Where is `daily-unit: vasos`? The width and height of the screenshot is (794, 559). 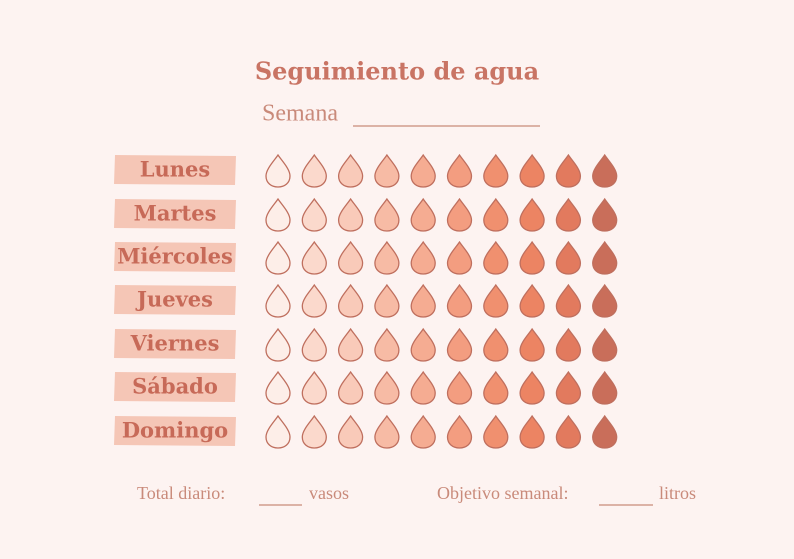 daily-unit: vasos is located at coordinates (329, 493).